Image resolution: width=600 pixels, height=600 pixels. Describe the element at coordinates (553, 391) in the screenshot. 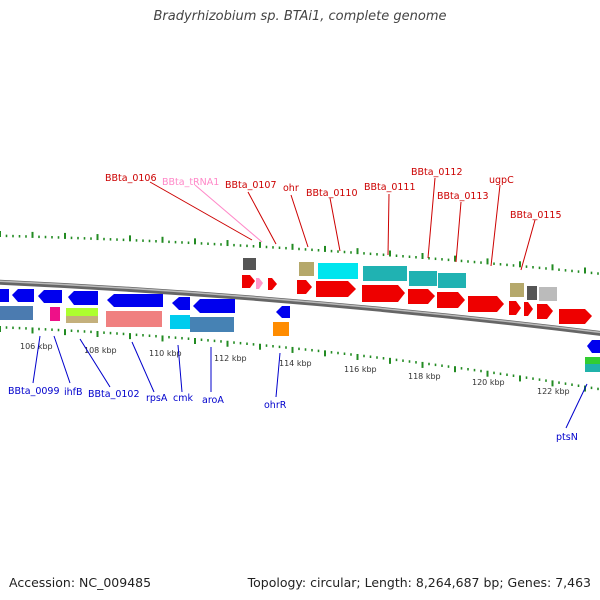

I see `scale-label: 122 kbp` at that location.